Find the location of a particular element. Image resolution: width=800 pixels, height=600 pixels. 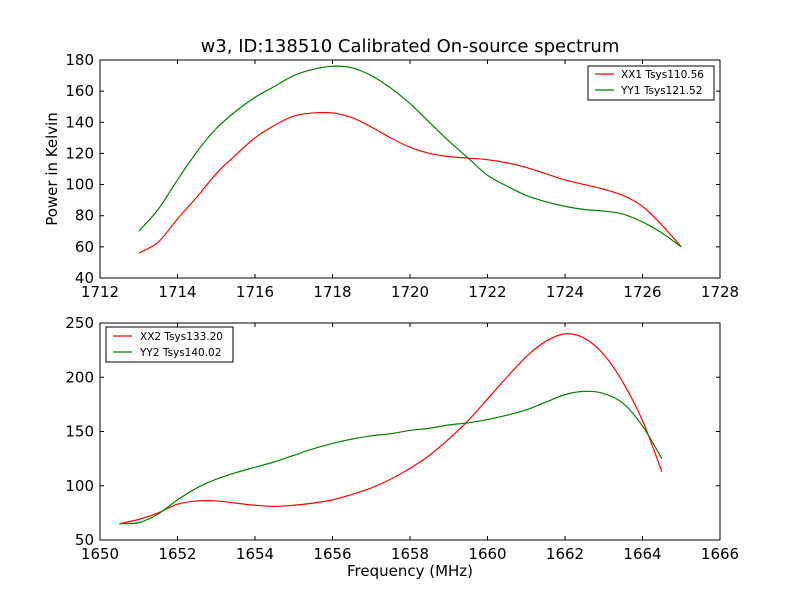

legend-label-yy2: YY2 Tsys140.02 is located at coordinates (180, 353).